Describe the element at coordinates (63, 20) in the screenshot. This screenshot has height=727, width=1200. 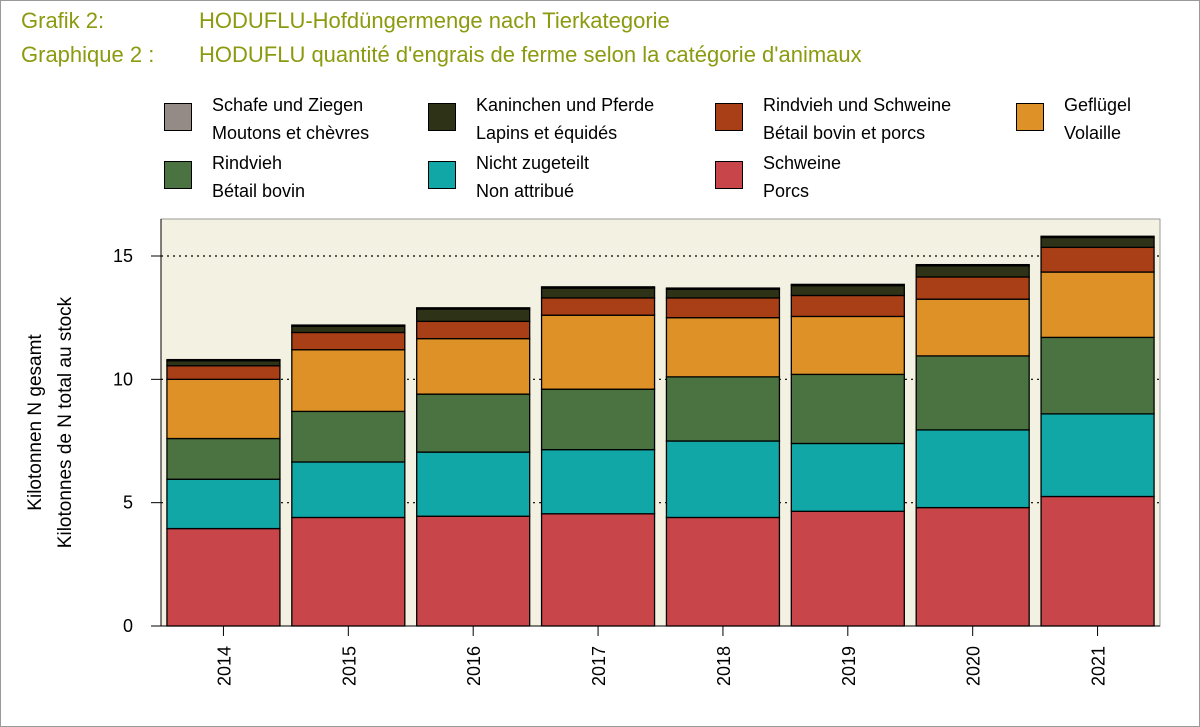
I see `title-label-de: Grafik 2:` at that location.